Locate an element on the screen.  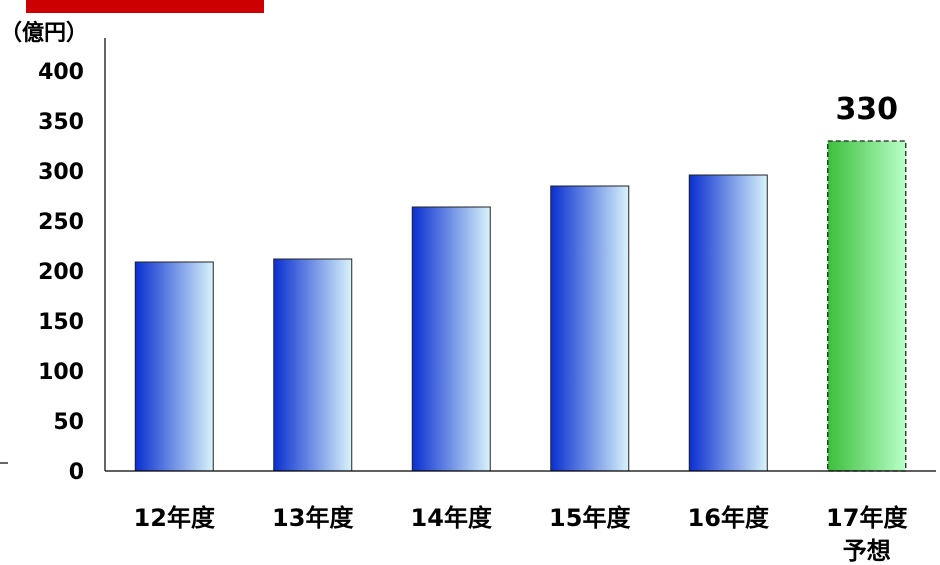
data-labels: 330 is located at coordinates (866, 109).